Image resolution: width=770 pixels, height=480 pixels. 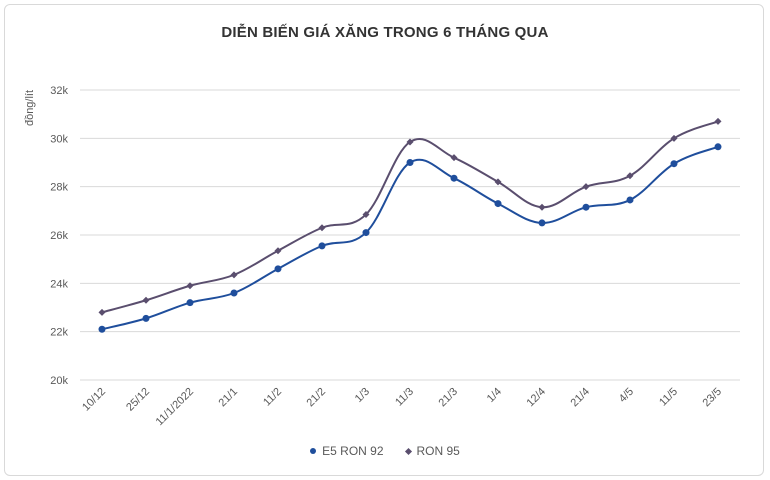 What do you see at coordinates (175, 407) in the screenshot?
I see `x-tick-label: 11/1/2022` at bounding box center [175, 407].